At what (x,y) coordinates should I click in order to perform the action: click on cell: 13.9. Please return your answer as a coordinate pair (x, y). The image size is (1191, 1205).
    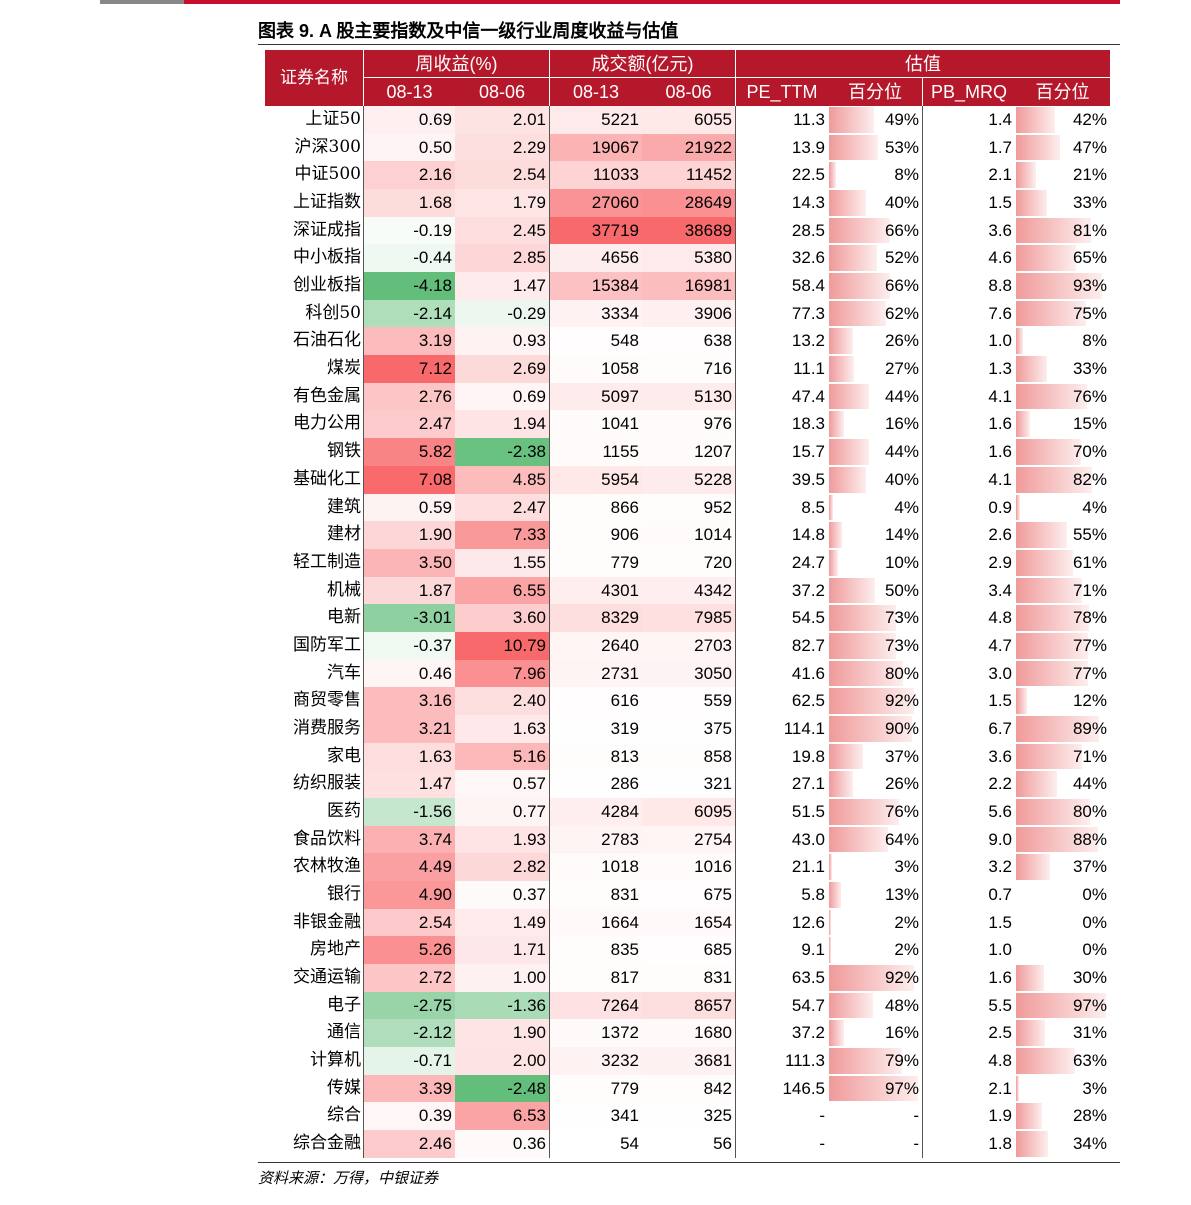
    Looking at the image, I should click on (808, 147).